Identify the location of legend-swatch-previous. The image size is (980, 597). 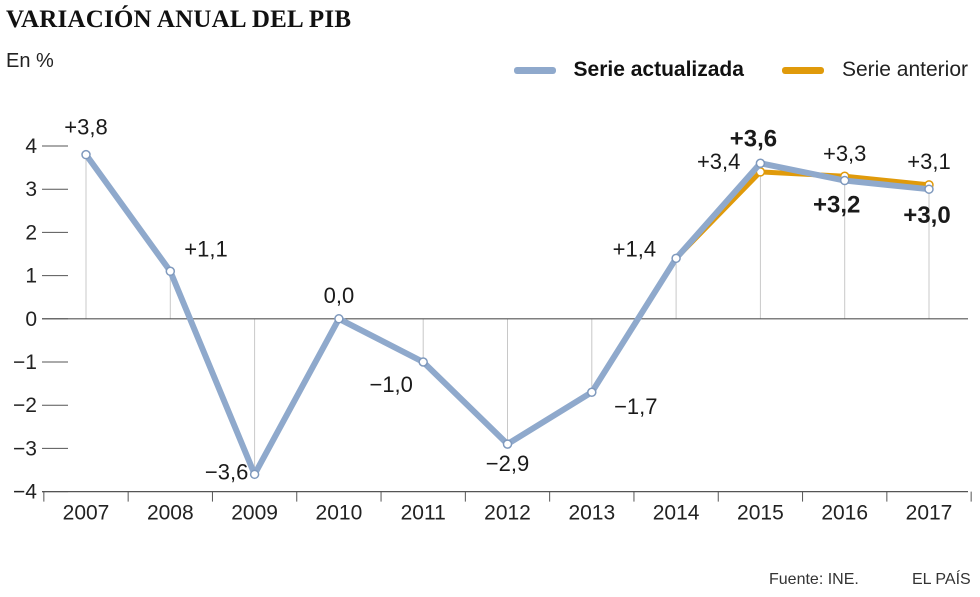
(802, 70).